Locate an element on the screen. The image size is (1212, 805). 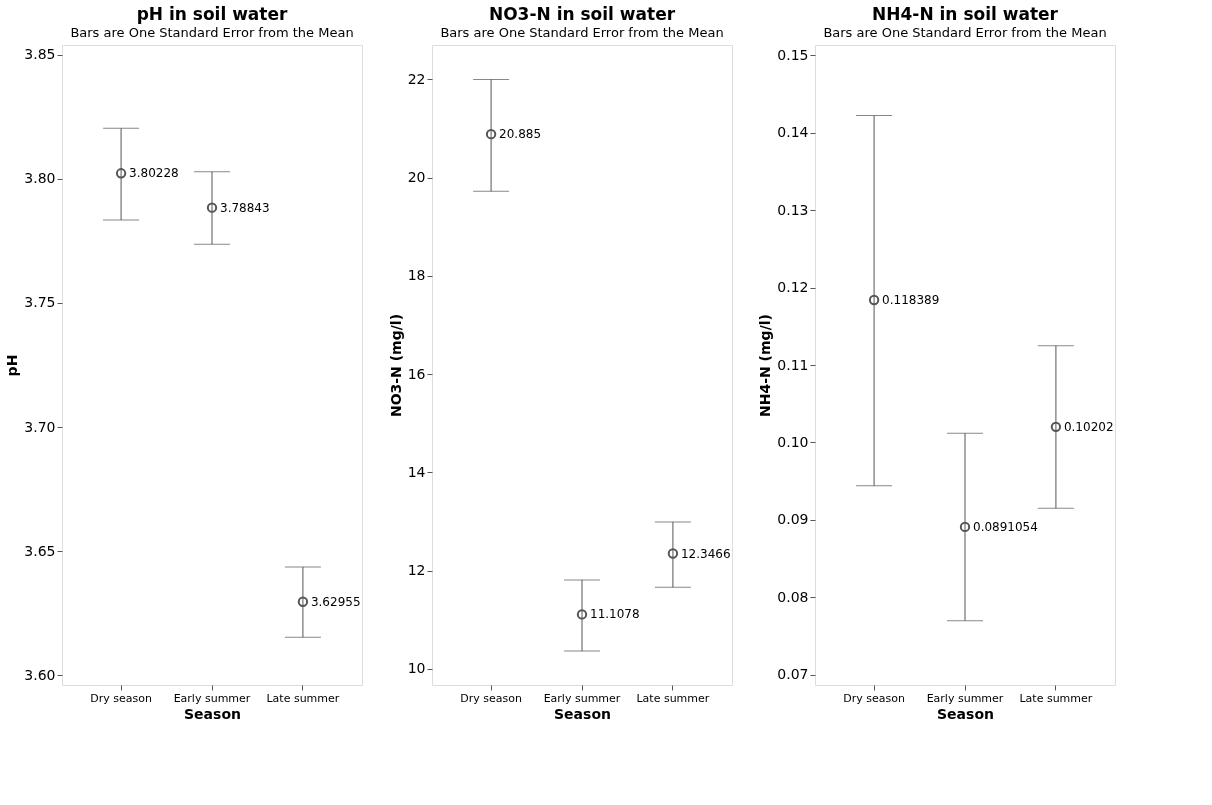
data-label: 0.118389 is located at coordinates (911, 300).